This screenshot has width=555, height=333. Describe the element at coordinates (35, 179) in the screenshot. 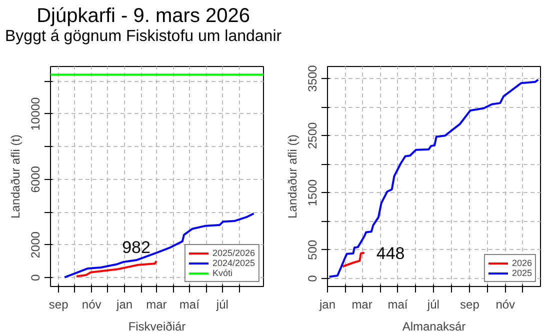

I see `y-tick-label: 6000` at that location.